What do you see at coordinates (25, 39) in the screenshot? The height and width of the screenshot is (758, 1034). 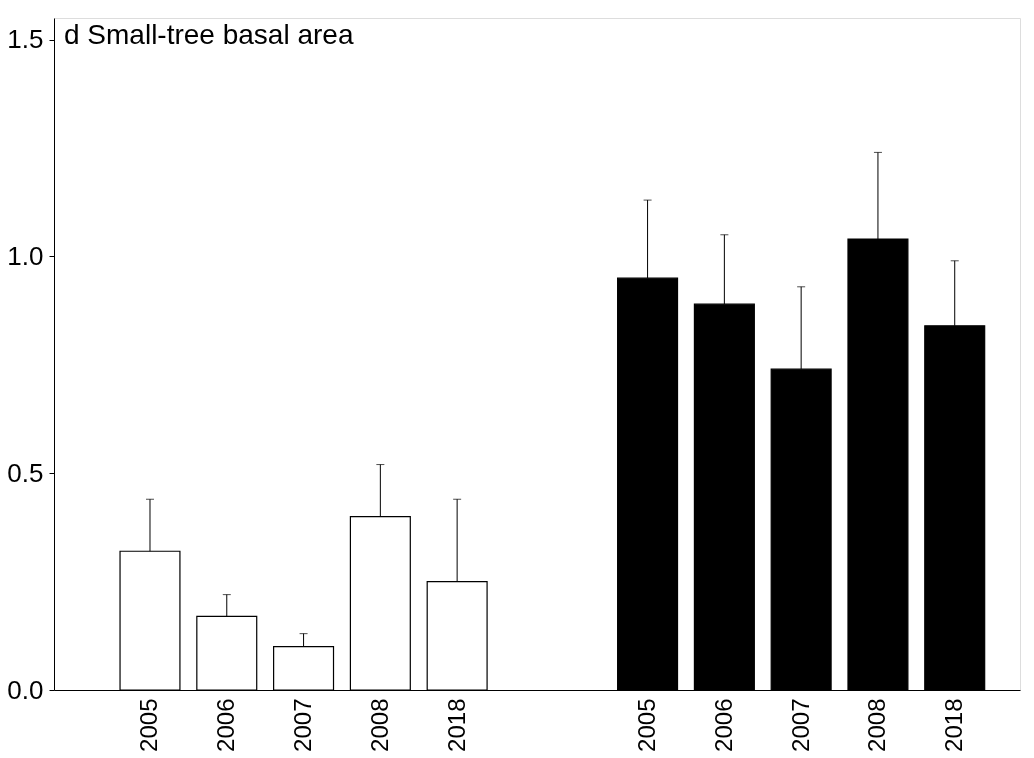 I see `y-tick-label: 1.5` at bounding box center [25, 39].